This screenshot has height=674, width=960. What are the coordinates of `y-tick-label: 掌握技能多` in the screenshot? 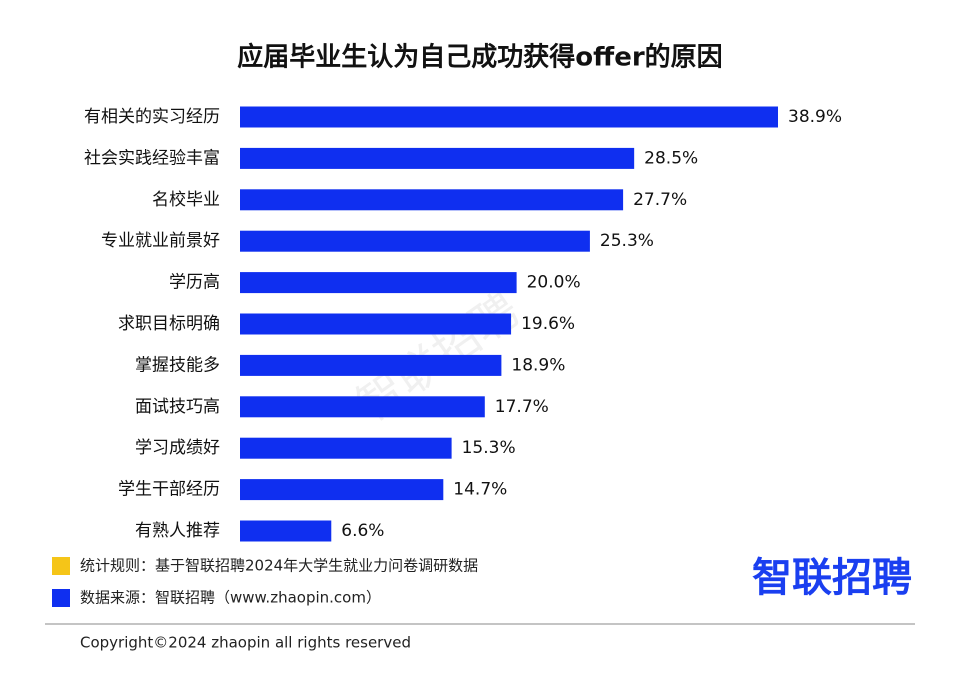 It's located at (177, 365).